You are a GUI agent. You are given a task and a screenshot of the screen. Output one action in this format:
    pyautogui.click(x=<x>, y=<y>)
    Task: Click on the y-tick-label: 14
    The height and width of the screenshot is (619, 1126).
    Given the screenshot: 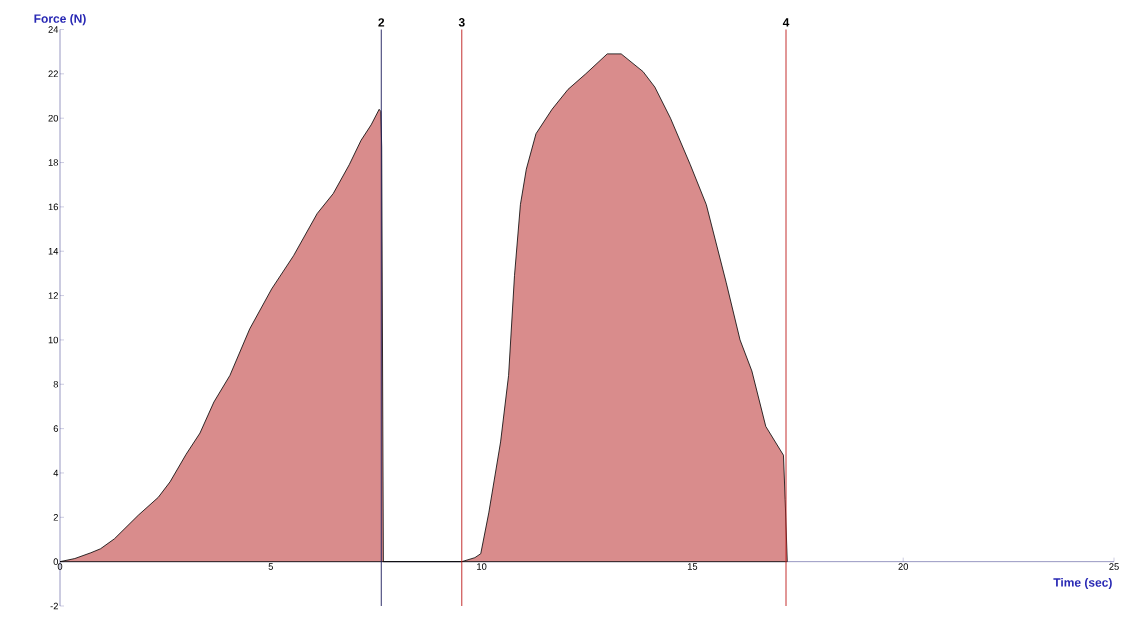 What is the action you would take?
    pyautogui.click(x=53, y=251)
    